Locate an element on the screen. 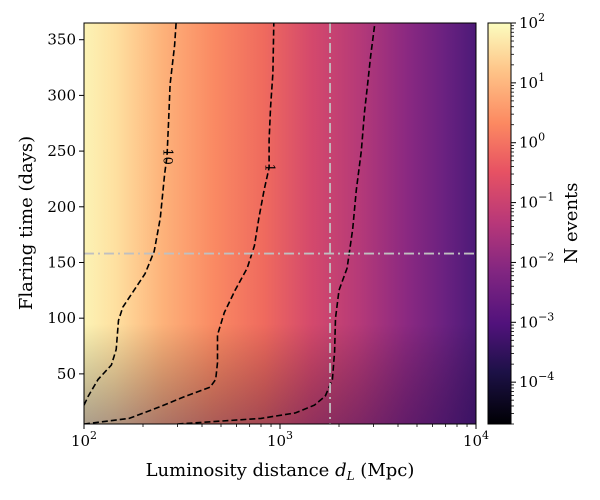 The height and width of the screenshot is (500, 600). y-axis-ticks: 50 100 150 200 250 300 350 is located at coordinates (65, 207).